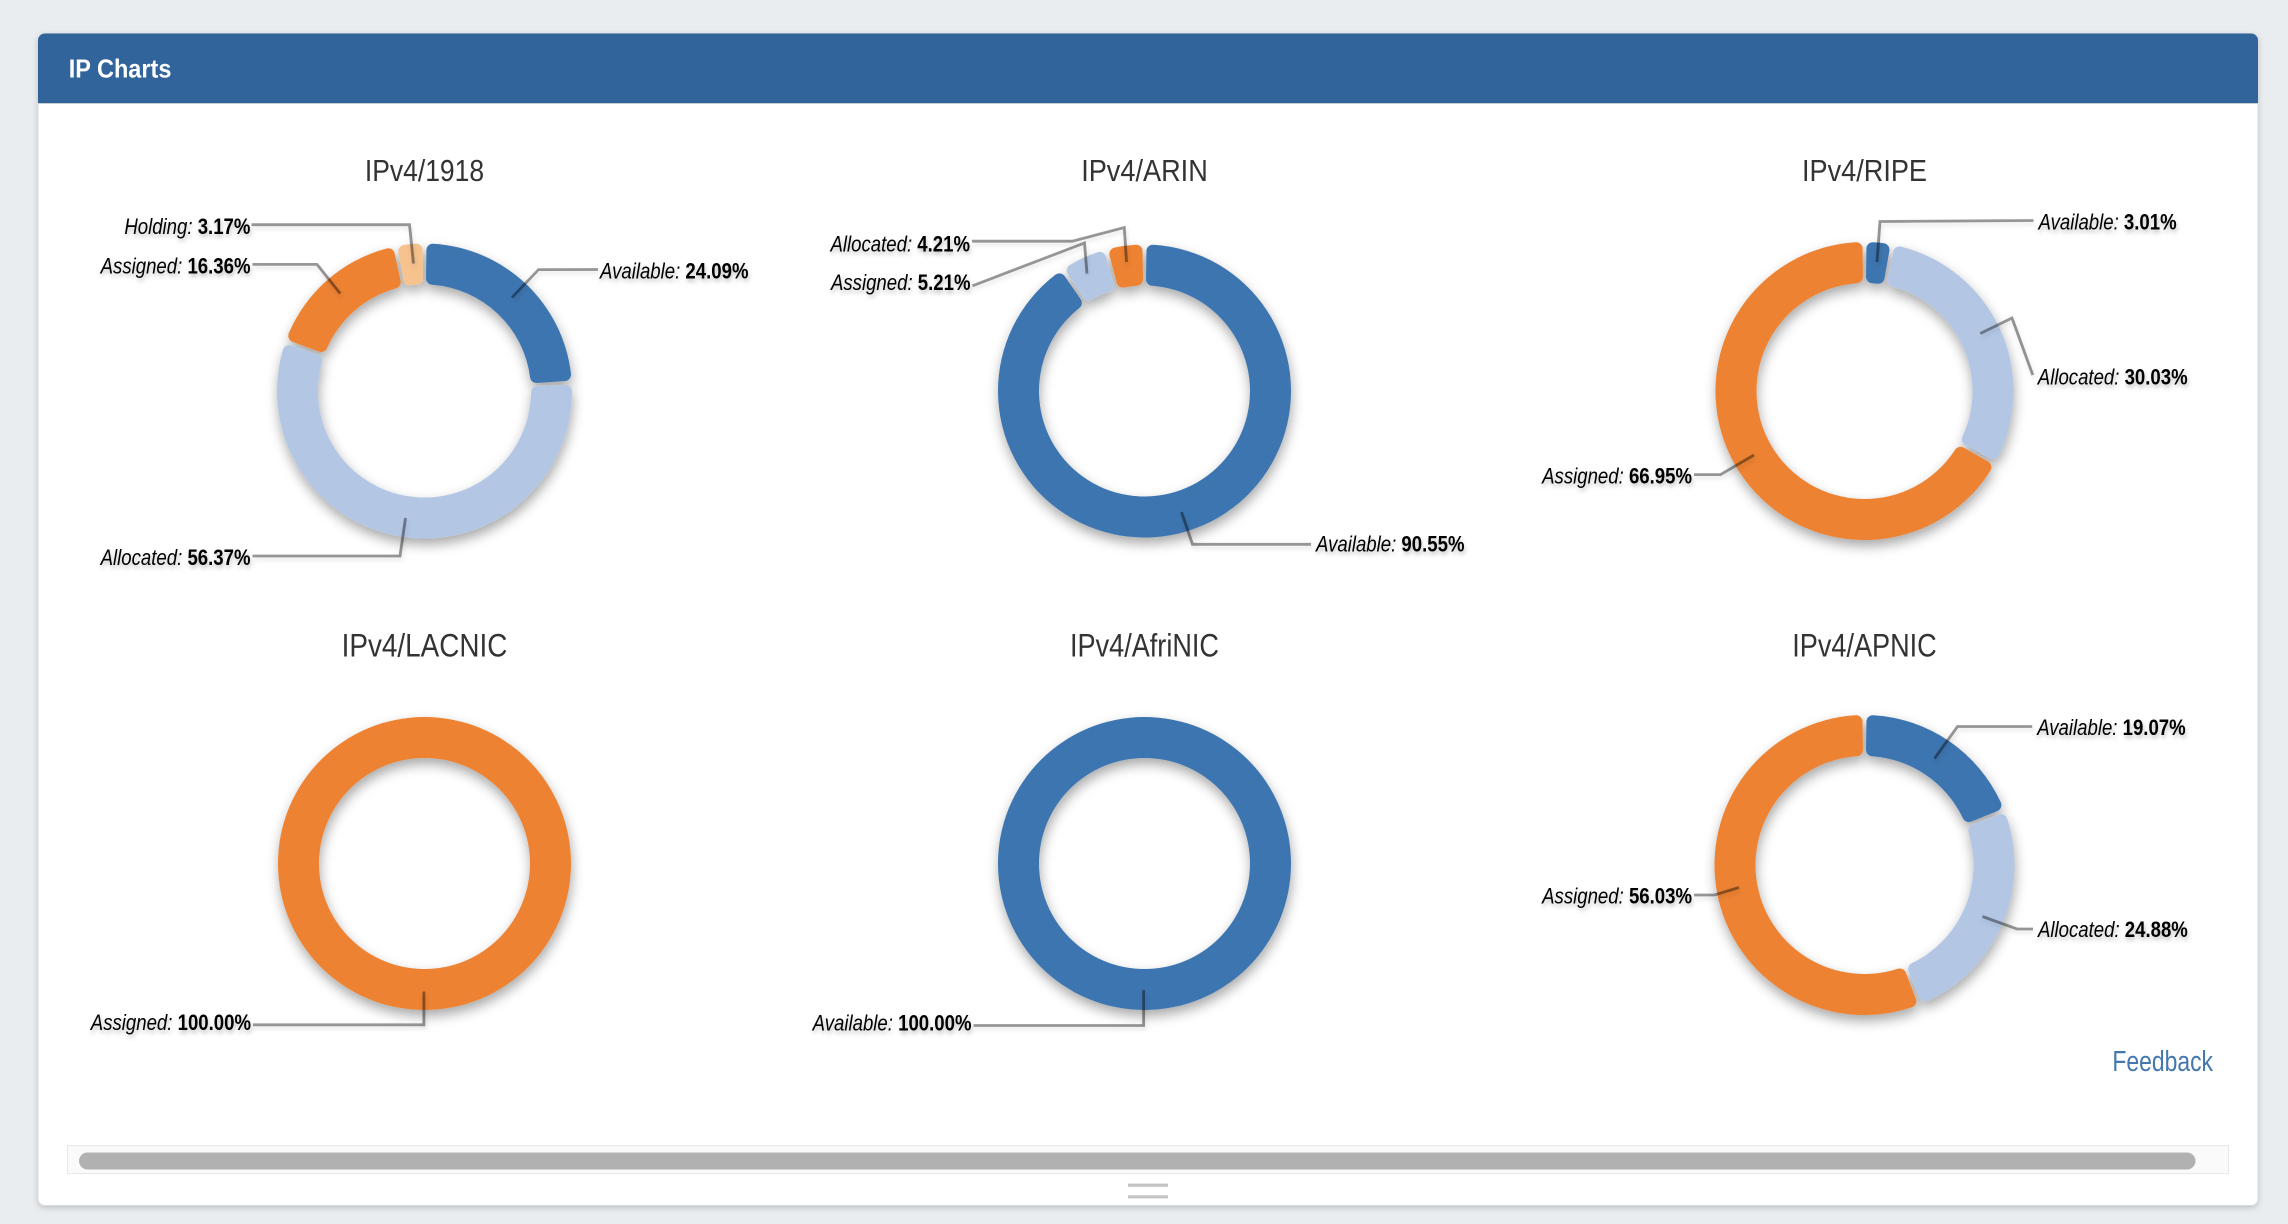 The width and height of the screenshot is (2288, 1224). I want to click on svg-text: IPv4/APNIC, so click(1864, 646).